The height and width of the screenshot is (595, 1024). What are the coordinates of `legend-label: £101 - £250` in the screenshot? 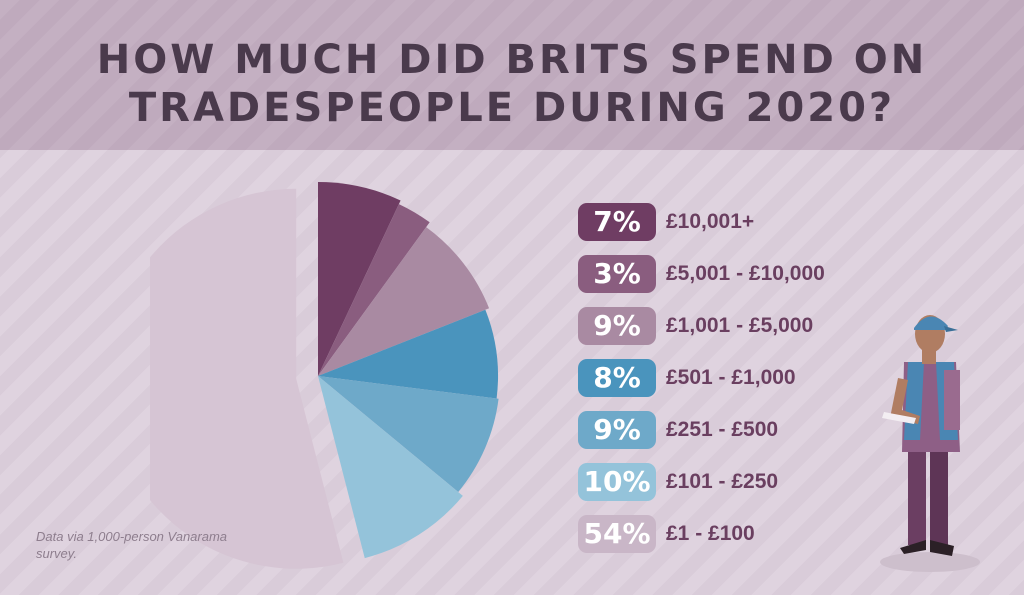 It's located at (722, 481).